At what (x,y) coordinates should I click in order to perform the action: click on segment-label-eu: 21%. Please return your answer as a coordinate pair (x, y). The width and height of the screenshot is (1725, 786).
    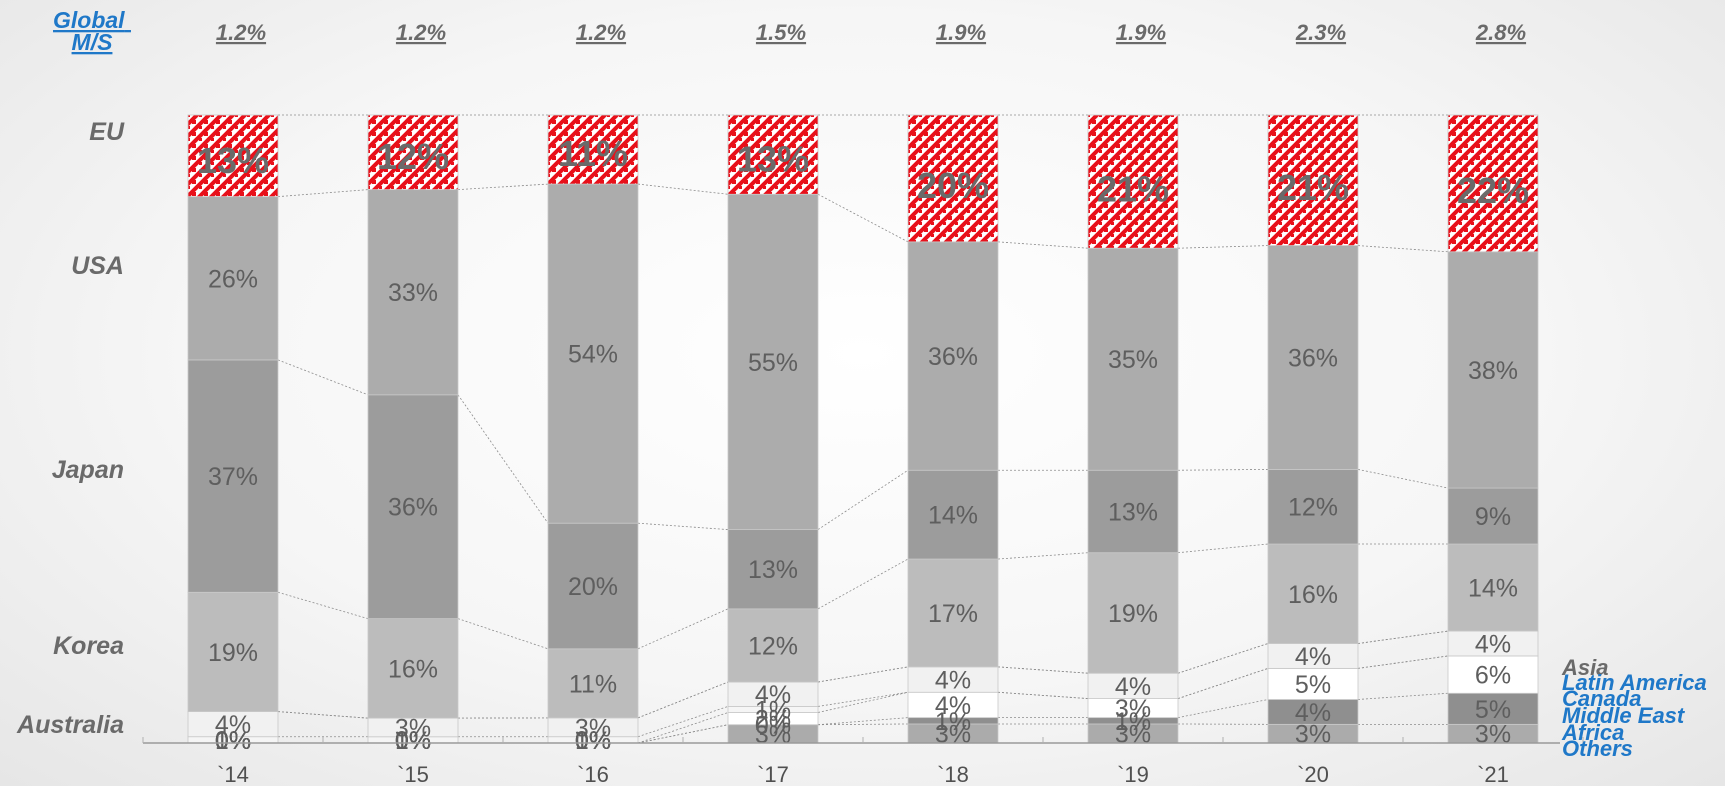
    Looking at the image, I should click on (1133, 188).